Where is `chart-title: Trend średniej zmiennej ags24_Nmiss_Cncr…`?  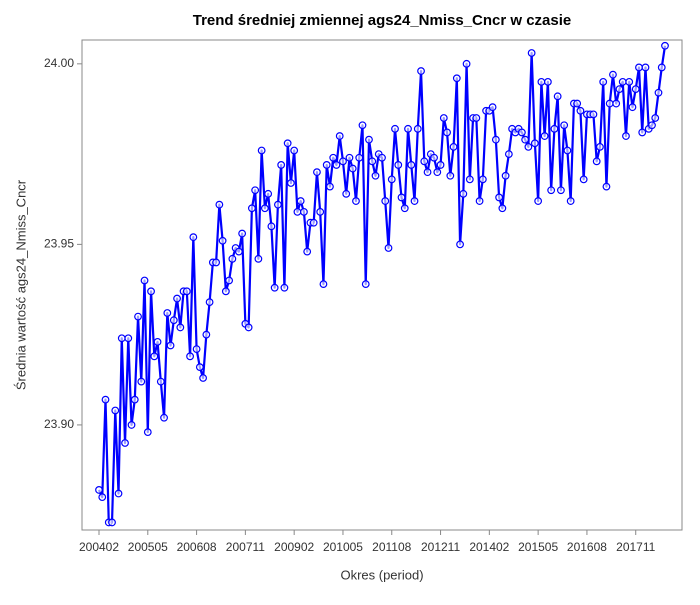 chart-title: Trend średniej zmiennej ags24_Nmiss_Cncr… is located at coordinates (382, 20).